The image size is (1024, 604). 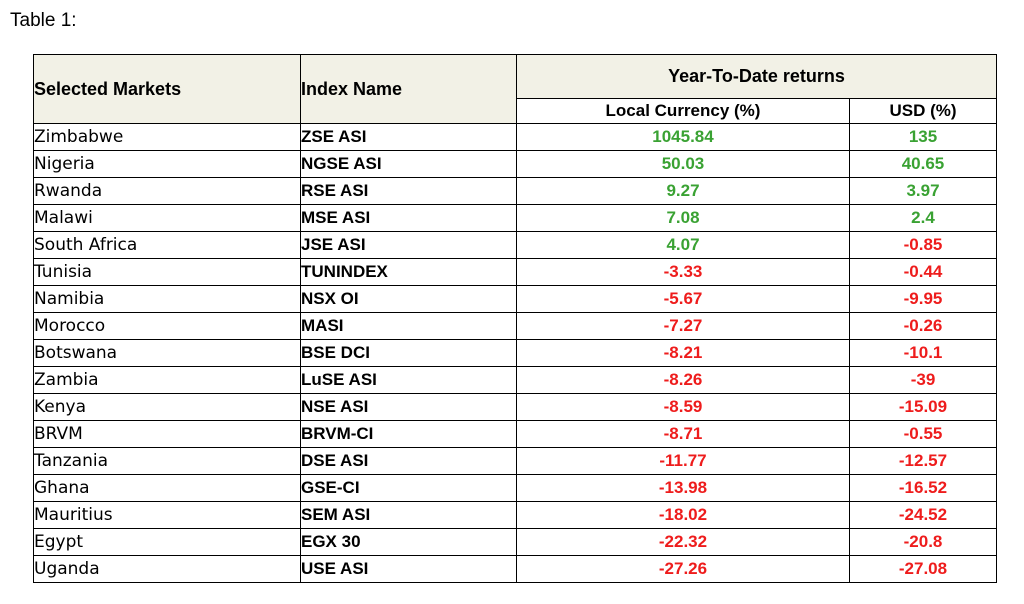 I want to click on usd-return-cell: -0.44, so click(x=923, y=272).